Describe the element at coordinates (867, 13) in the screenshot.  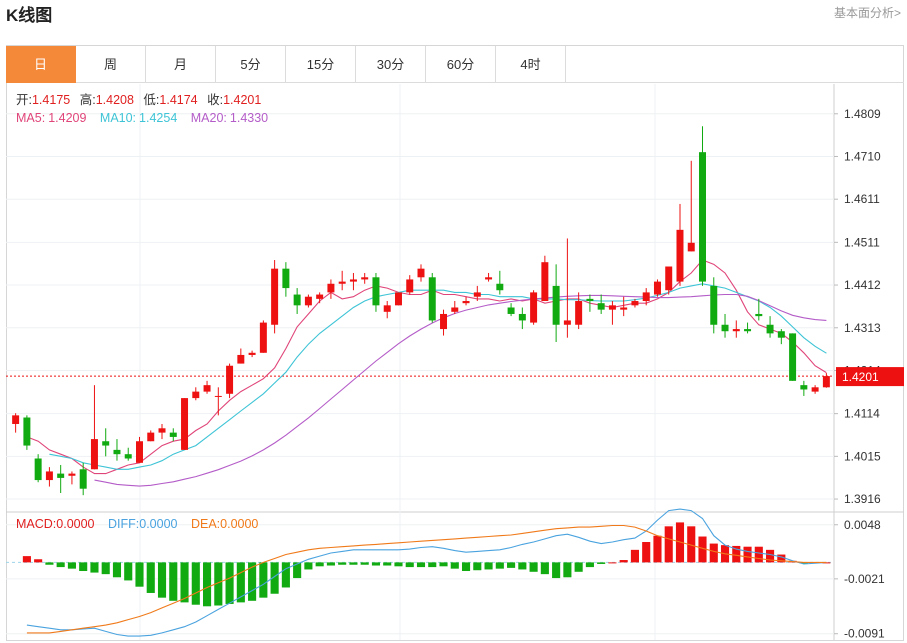
I see `fundamental-analysis-link: 基本面分析>` at that location.